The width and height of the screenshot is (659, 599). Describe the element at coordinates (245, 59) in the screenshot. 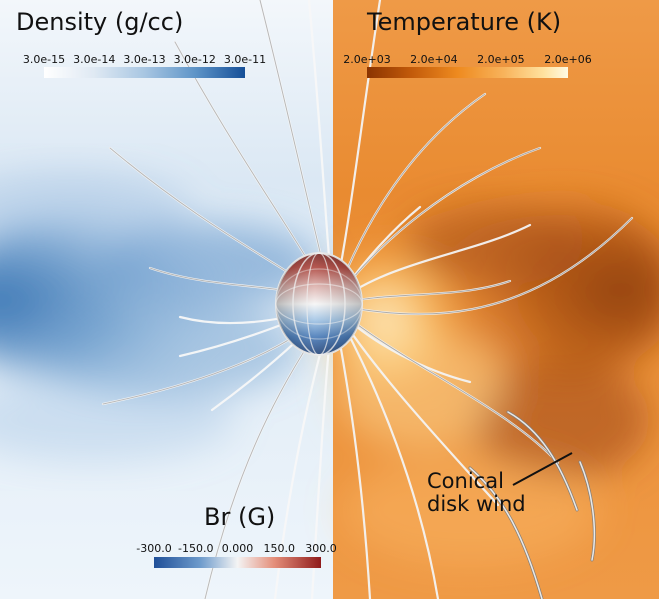

I see `density-tick-label: 3.0e-11` at that location.